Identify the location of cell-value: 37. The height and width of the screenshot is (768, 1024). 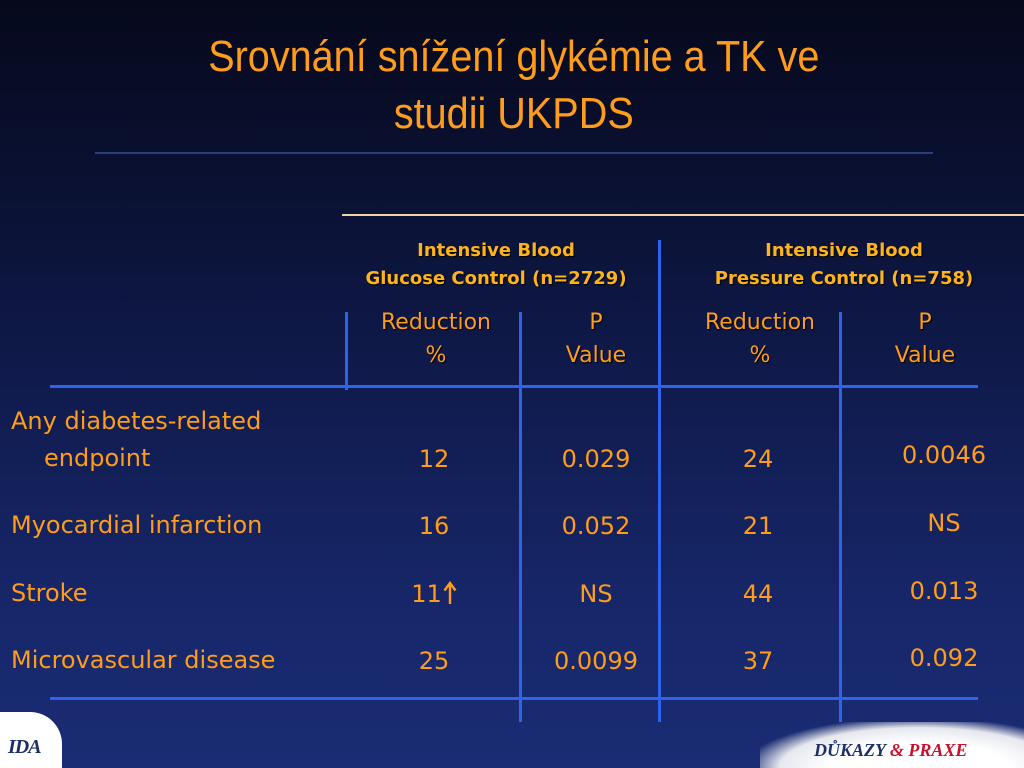
(758, 661).